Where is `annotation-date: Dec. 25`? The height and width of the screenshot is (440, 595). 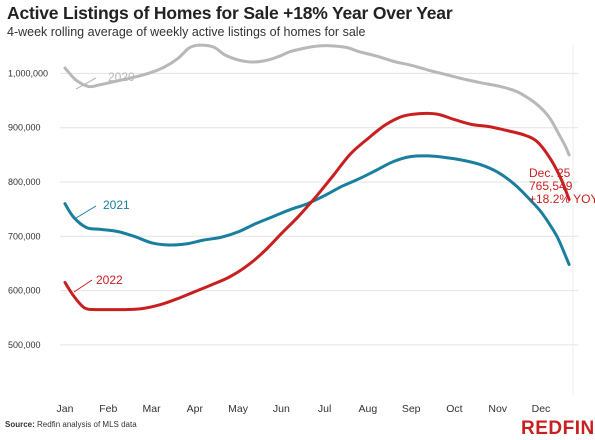
annotation-date: Dec. 25 is located at coordinates (550, 173).